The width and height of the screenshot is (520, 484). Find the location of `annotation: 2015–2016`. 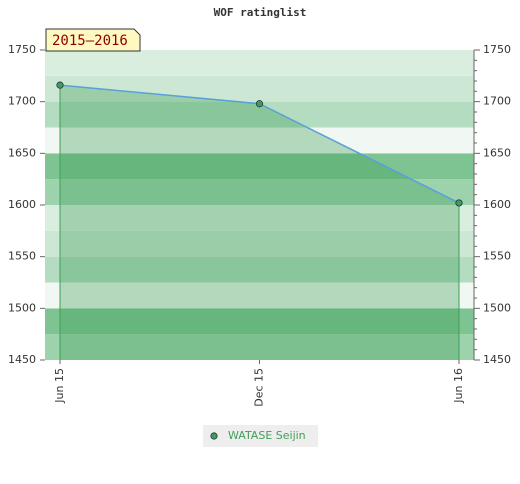

annotation: 2015–2016 is located at coordinates (93, 40).